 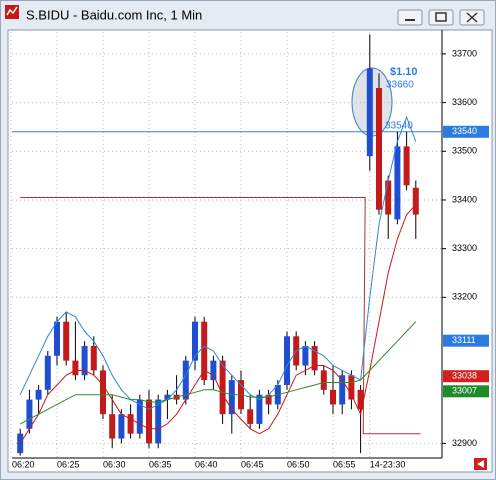 What do you see at coordinates (399, 126) in the screenshot?
I see `annotation: 33540` at bounding box center [399, 126].